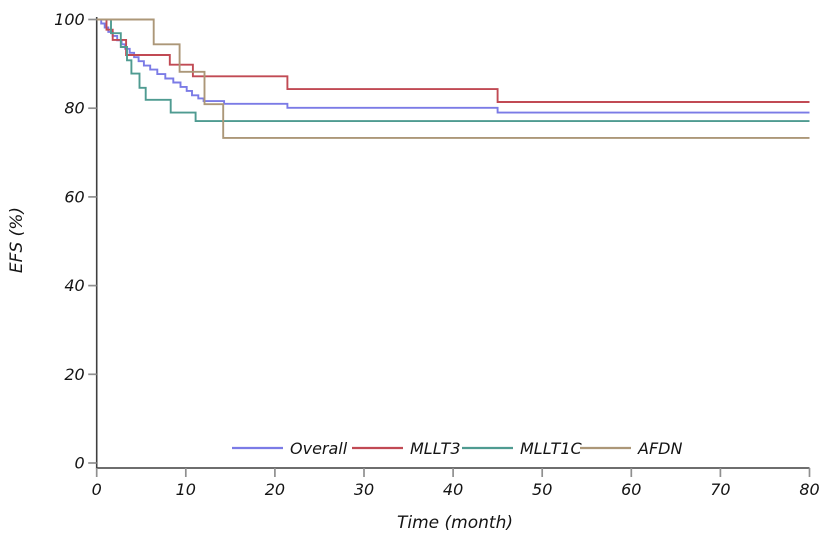  Describe the element at coordinates (74, 285) in the screenshot. I see `y-tick-label: 40` at that location.